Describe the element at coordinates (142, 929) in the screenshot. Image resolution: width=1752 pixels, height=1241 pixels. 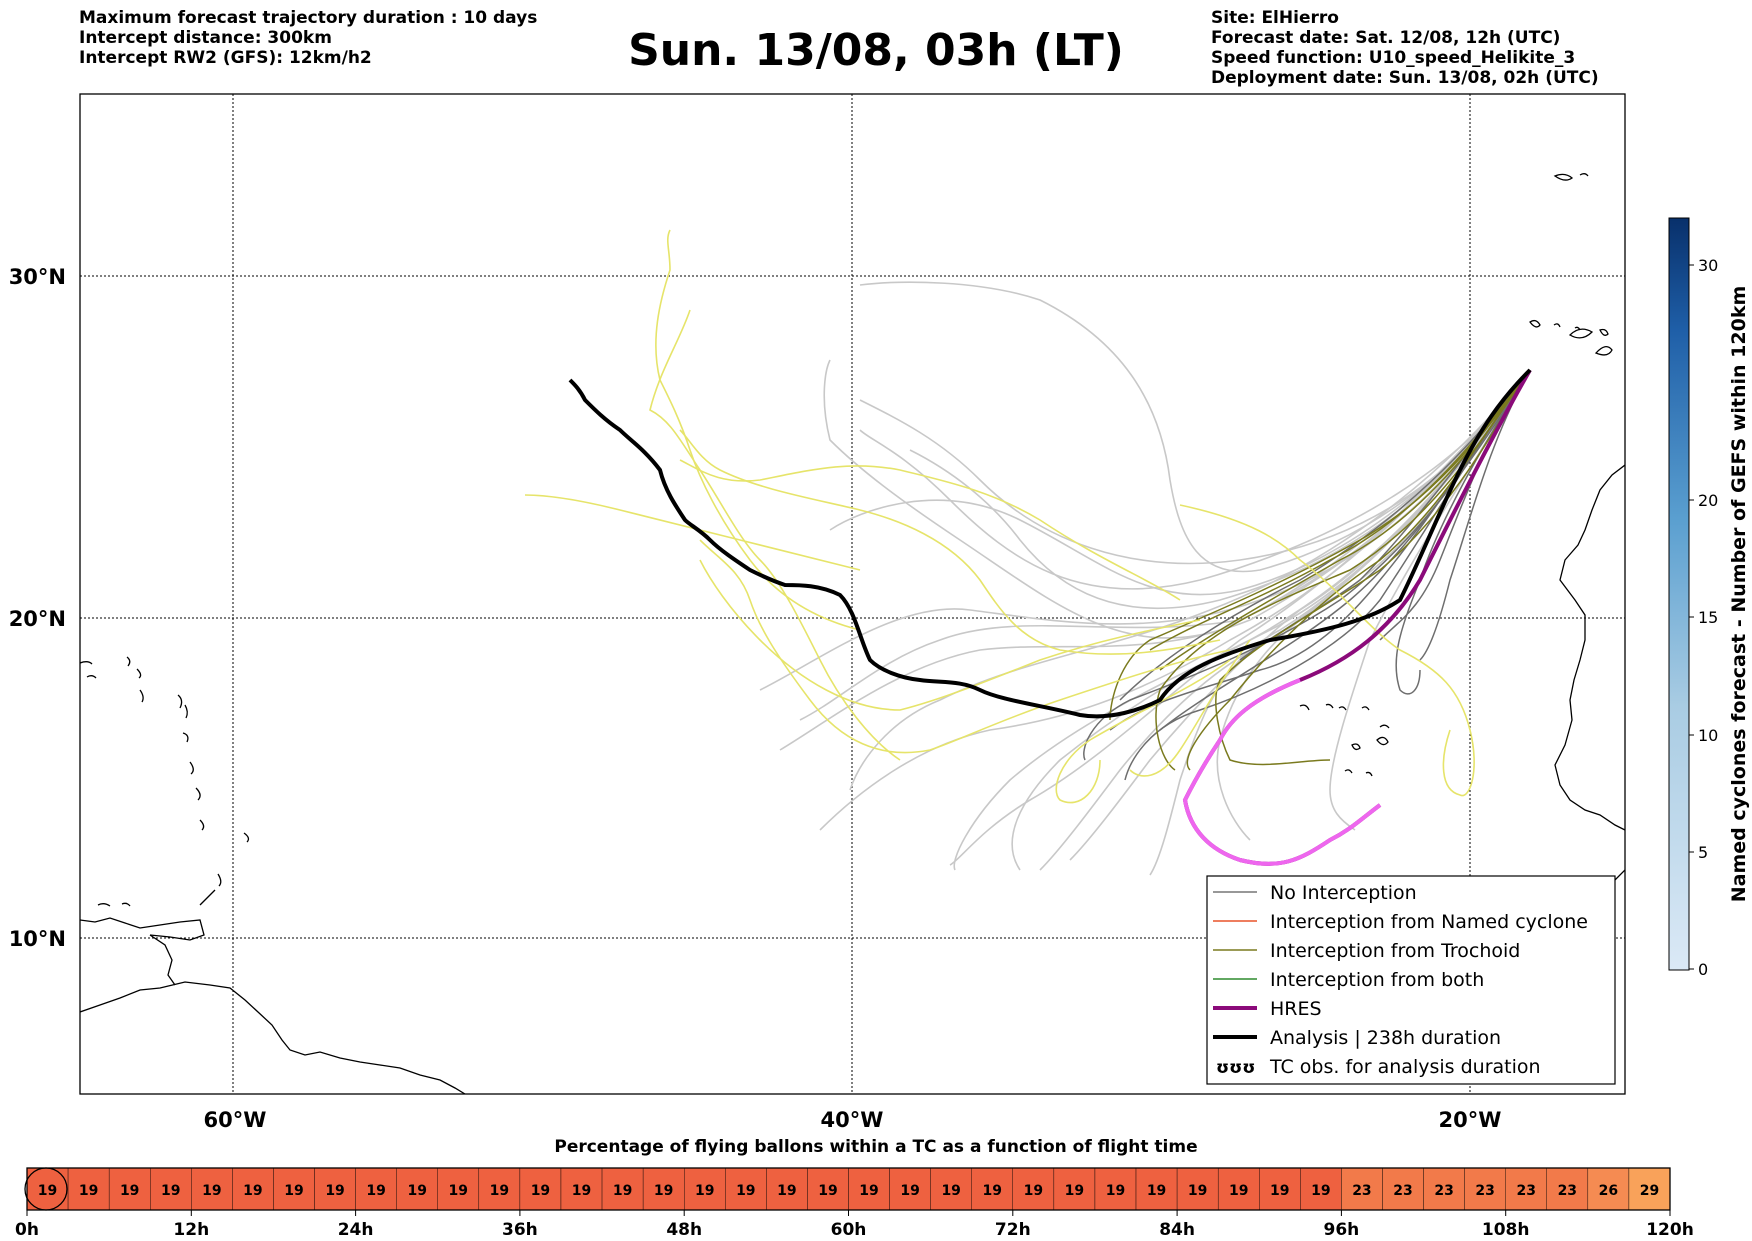
I see `venezuela-coast` at that location.